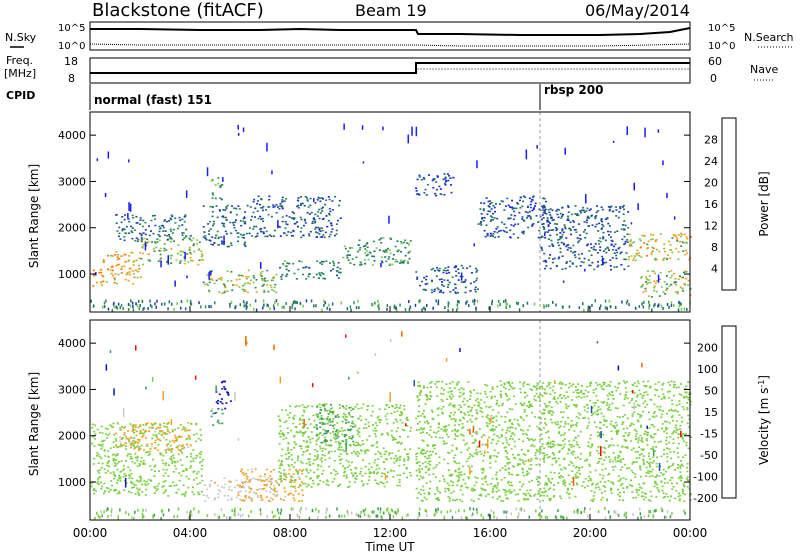 This screenshot has height=554, width=800. Describe the element at coordinates (72, 274) in the screenshot. I see `y-tick-label: 1000` at that location.